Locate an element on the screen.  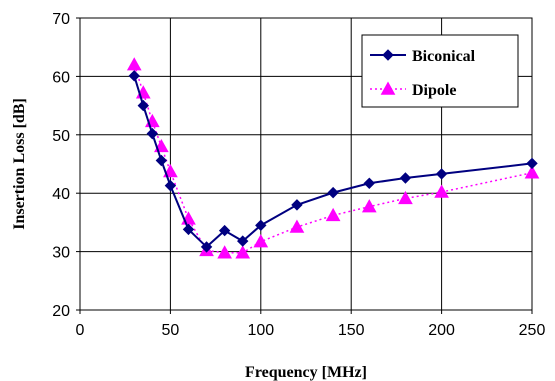
x-tick-label: 150 is located at coordinates (351, 330).